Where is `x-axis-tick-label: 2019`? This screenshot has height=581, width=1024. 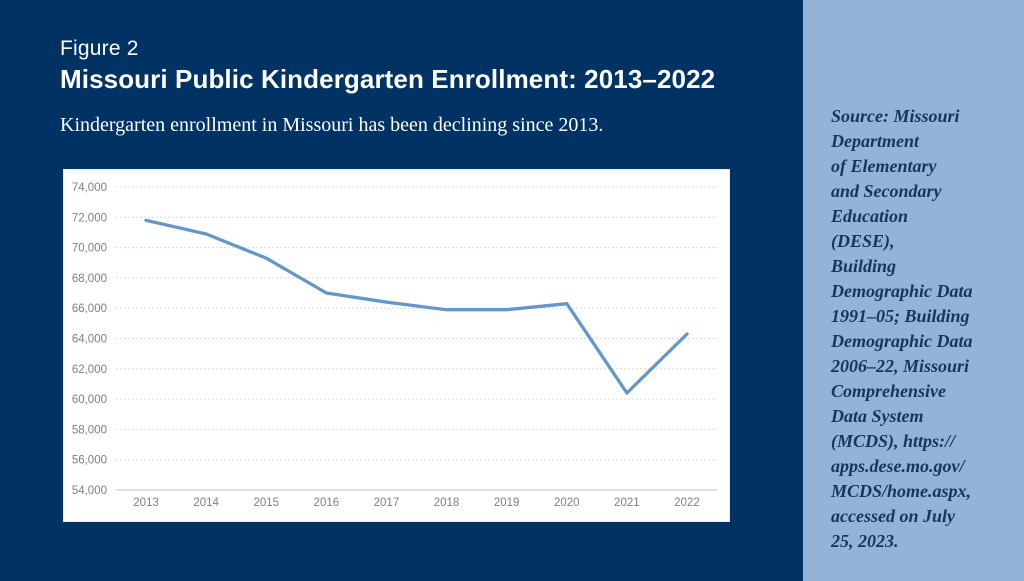 x-axis-tick-label: 2019 is located at coordinates (507, 503).